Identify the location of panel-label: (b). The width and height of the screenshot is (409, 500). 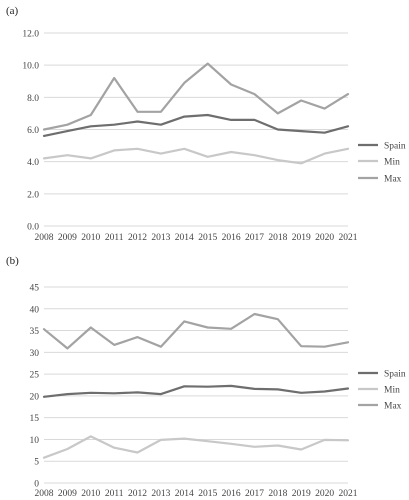
(12, 261).